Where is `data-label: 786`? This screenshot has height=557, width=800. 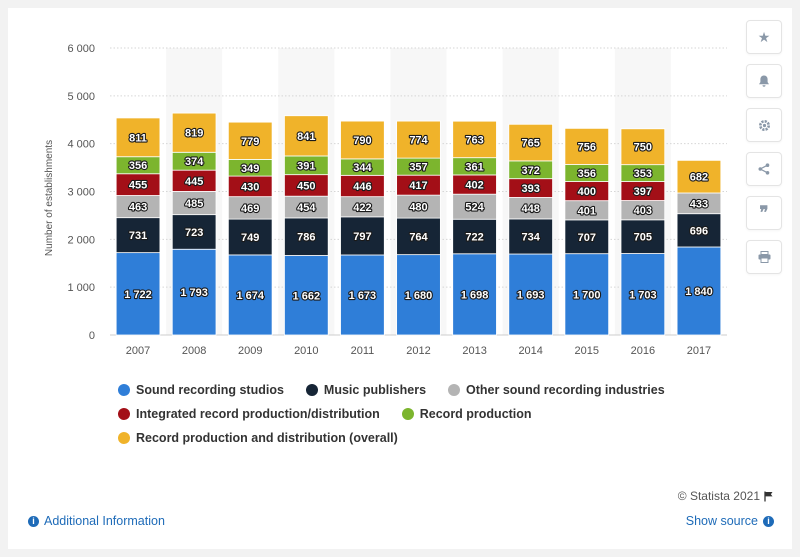 data-label: 786 is located at coordinates (306, 238).